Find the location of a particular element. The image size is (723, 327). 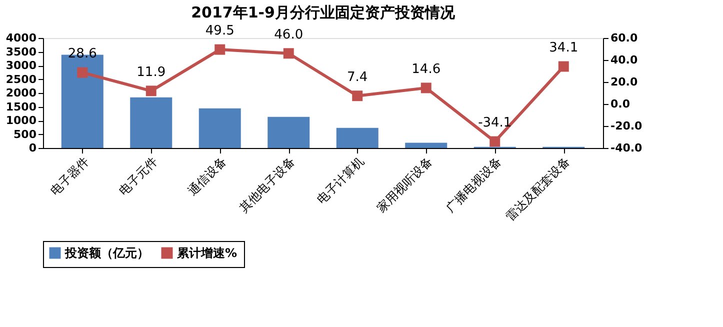

x-tick-label: 电子元件 is located at coordinates (138, 176).